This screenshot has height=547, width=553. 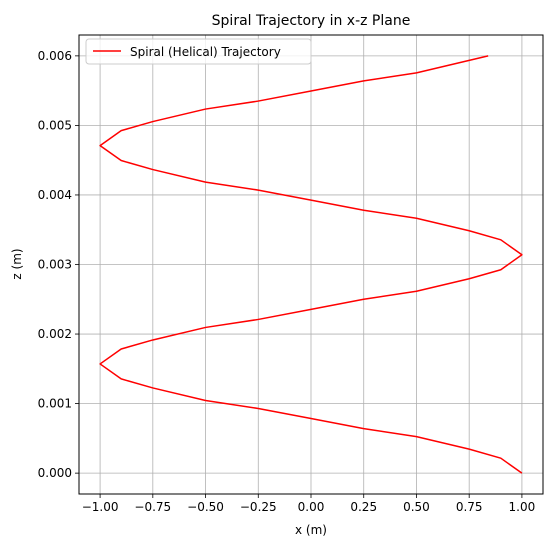 I want to click on y-tick-label: 0.004, so click(x=55, y=195).